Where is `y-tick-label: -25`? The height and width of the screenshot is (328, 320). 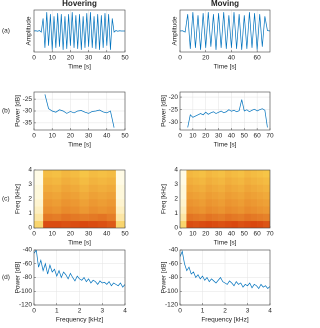
y-tick-label: -25 is located at coordinates (174, 109).